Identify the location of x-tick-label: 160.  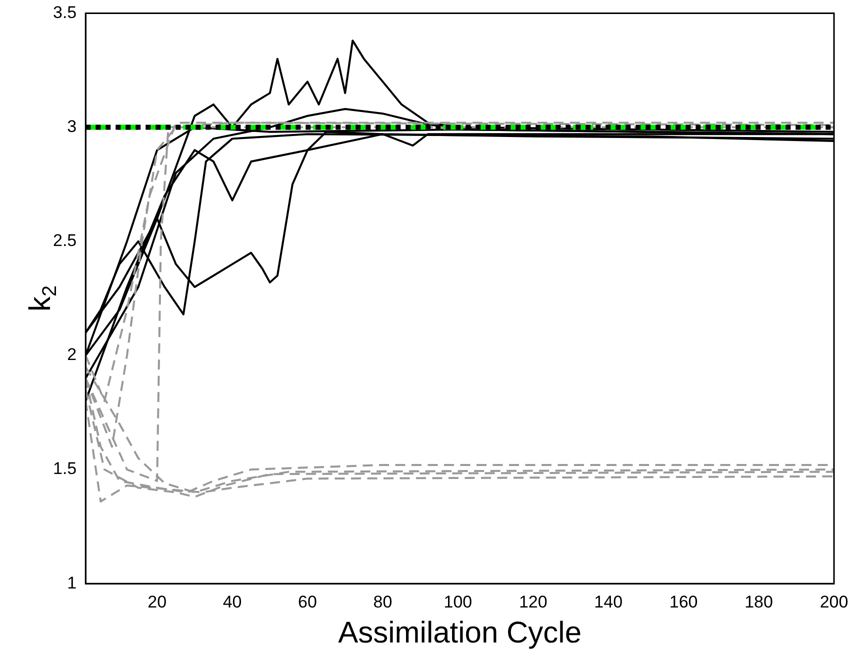
(683, 602).